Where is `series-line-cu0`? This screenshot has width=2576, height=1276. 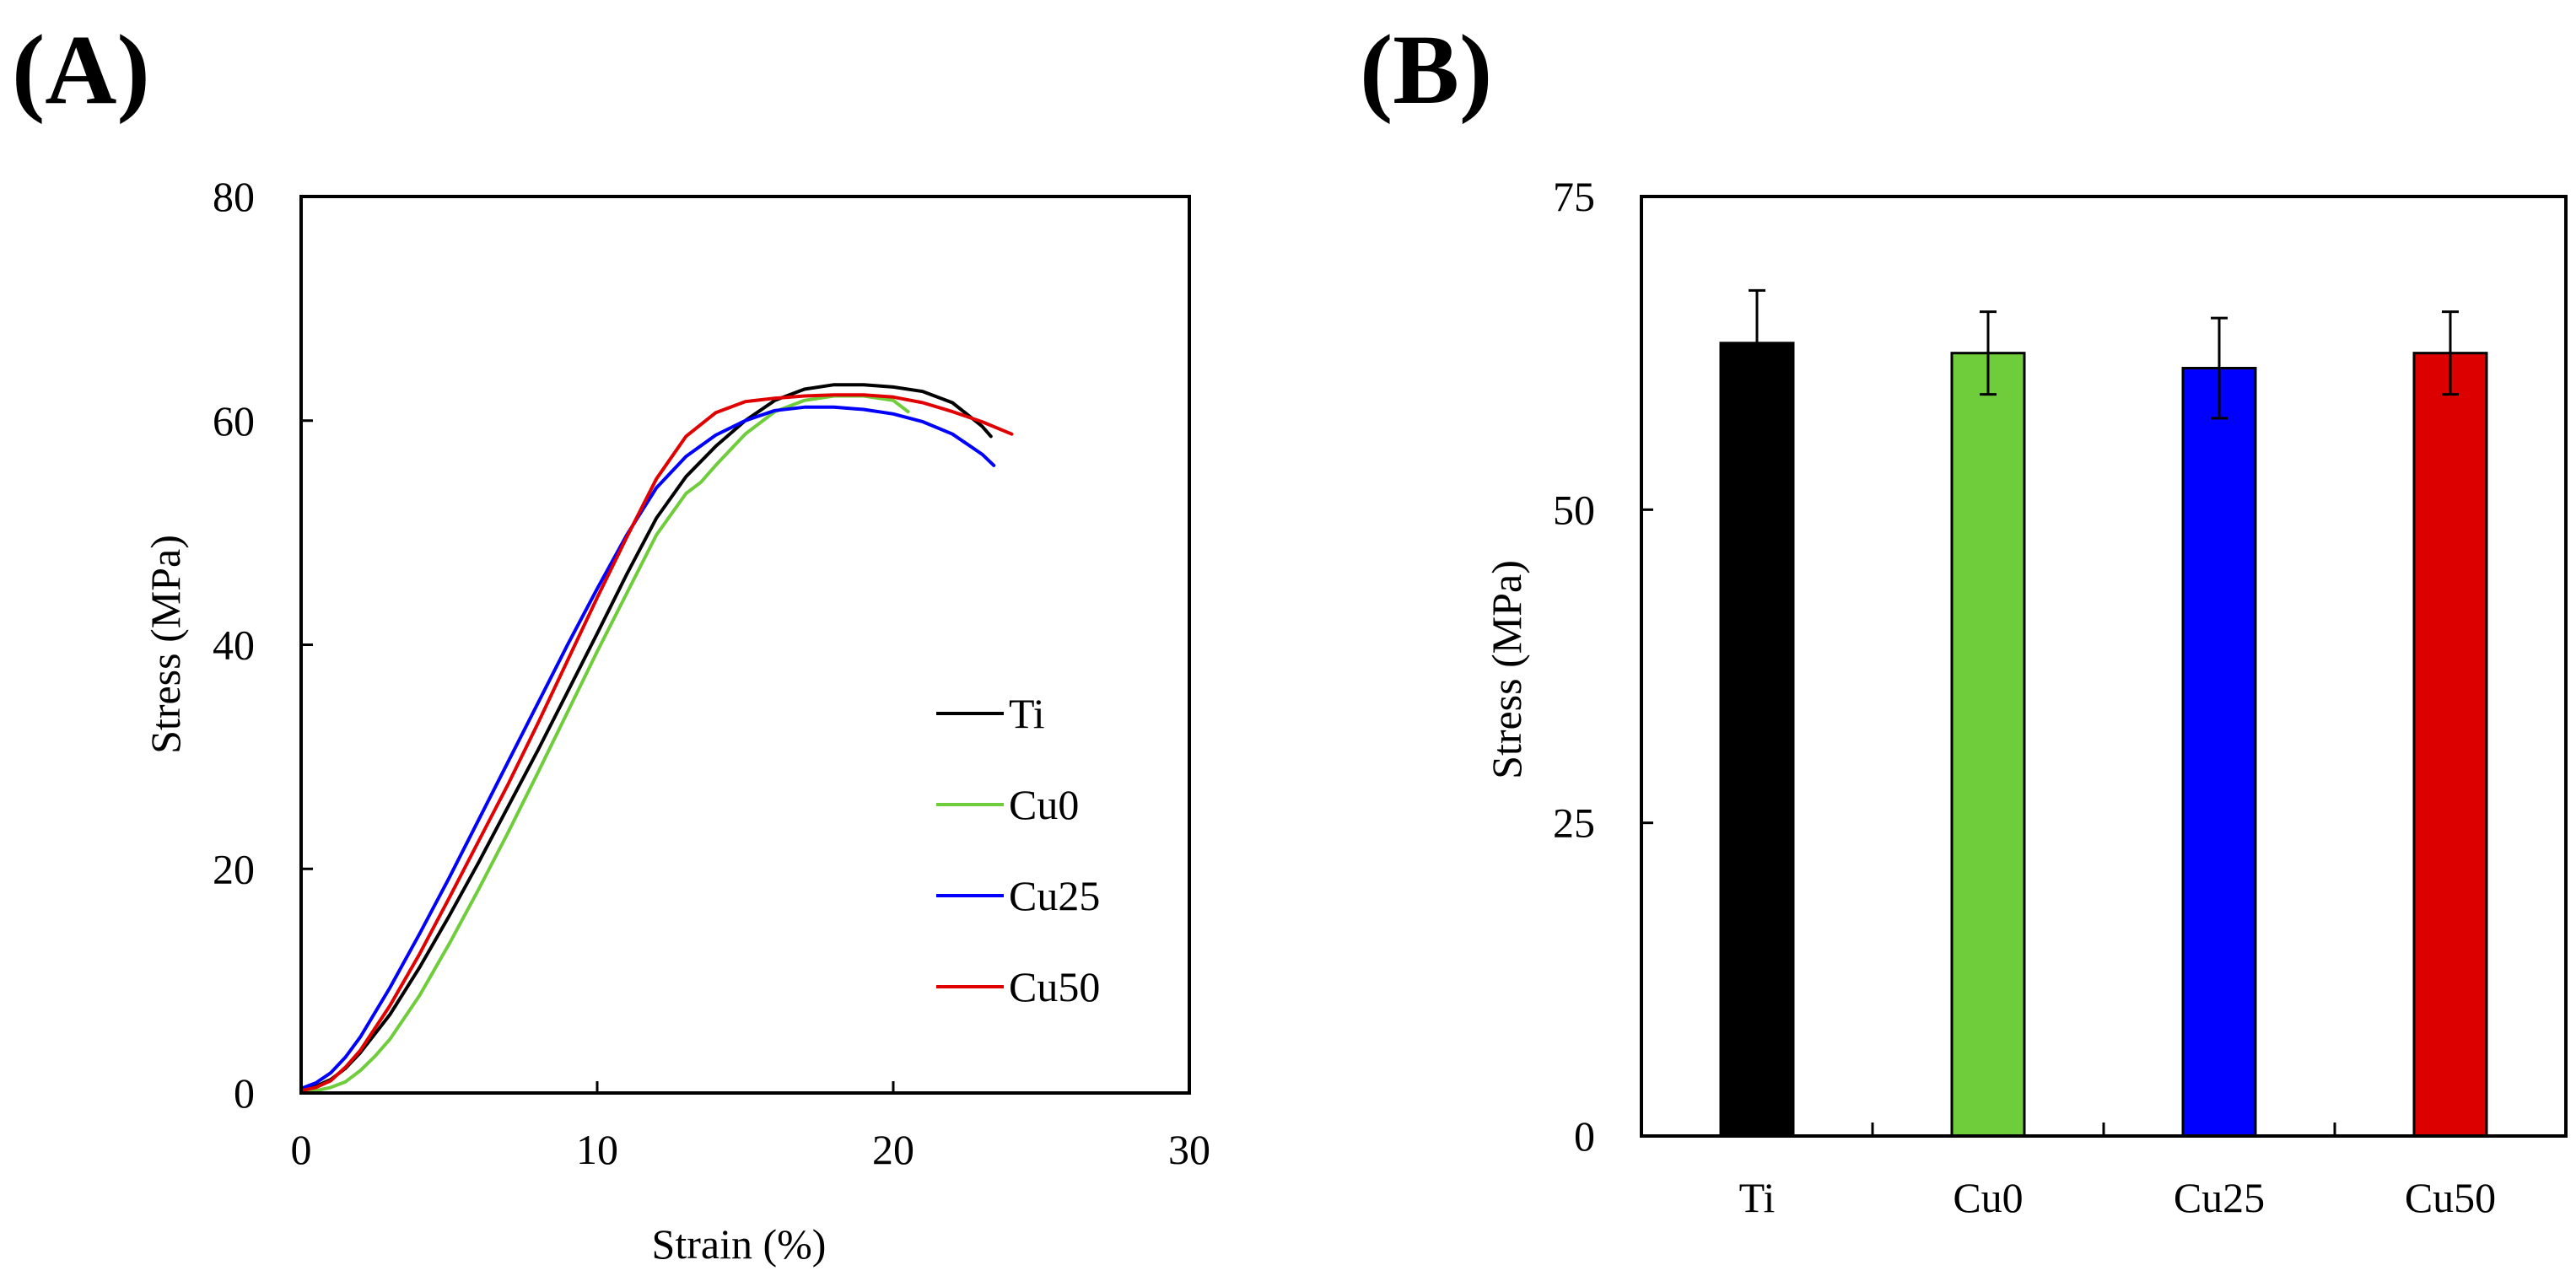 series-line-cu0 is located at coordinates (604, 744).